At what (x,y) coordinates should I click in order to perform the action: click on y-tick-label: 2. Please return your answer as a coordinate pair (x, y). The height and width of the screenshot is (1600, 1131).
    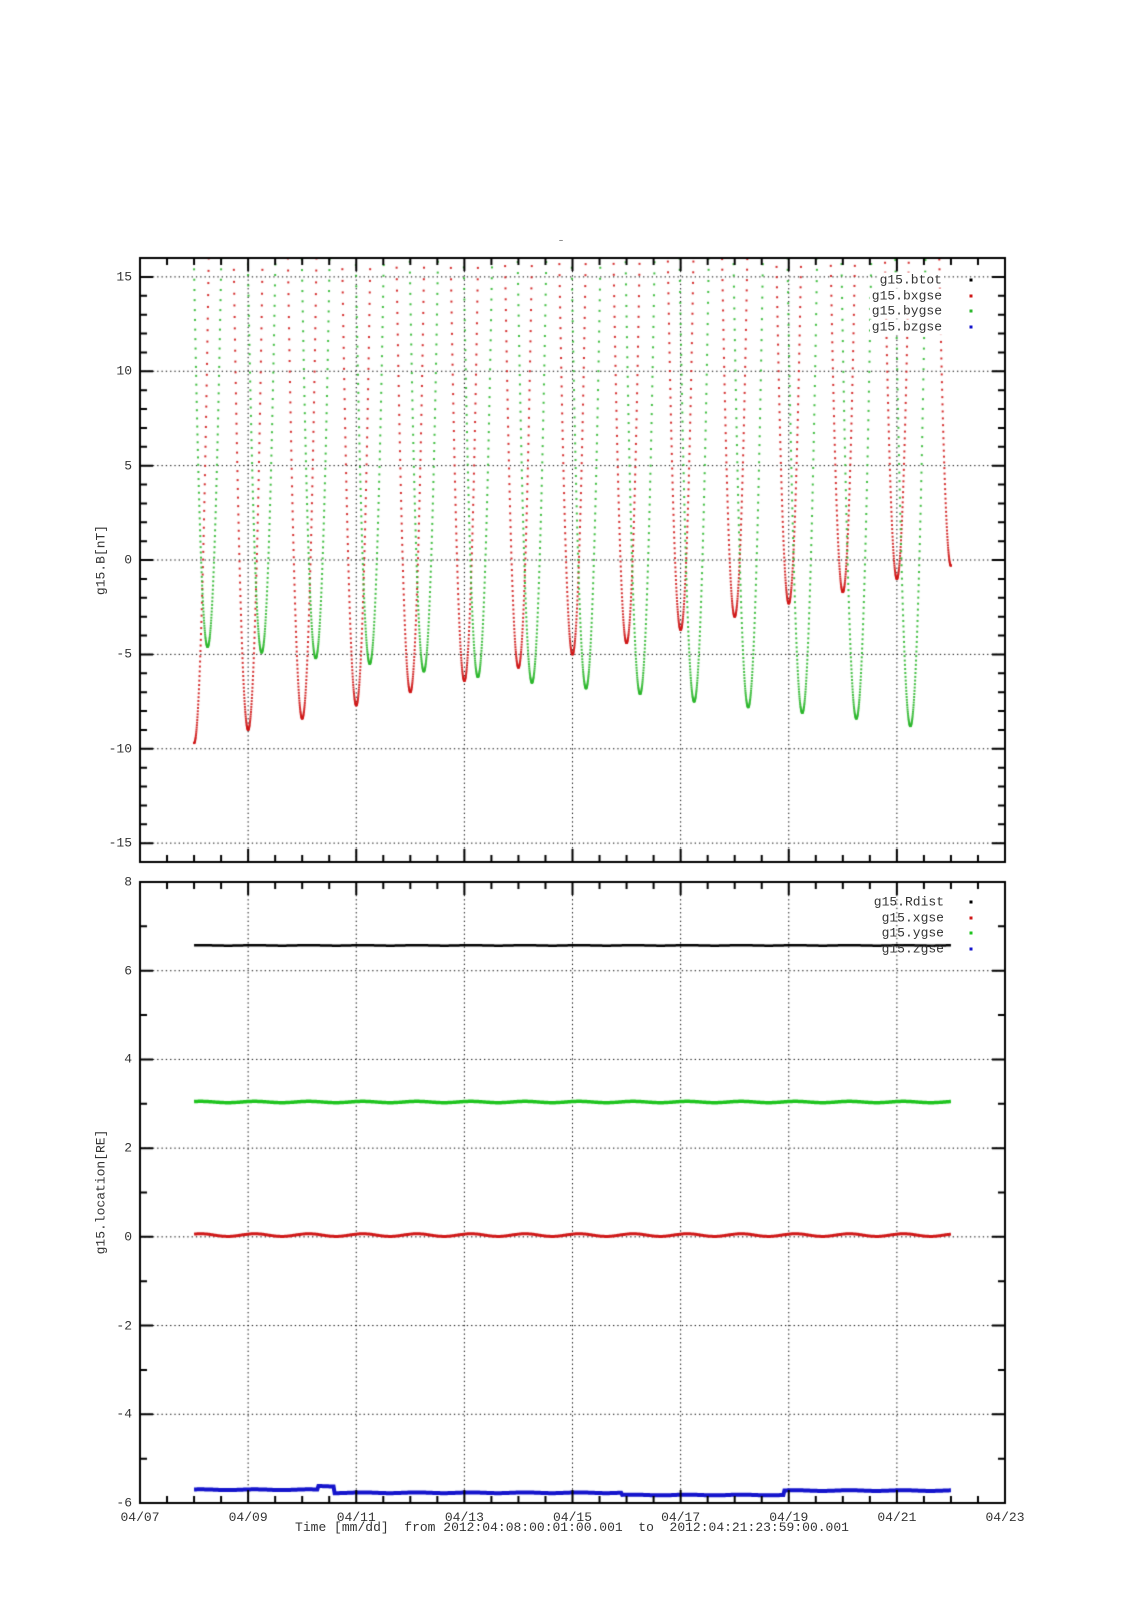
    Looking at the image, I should click on (128, 1148).